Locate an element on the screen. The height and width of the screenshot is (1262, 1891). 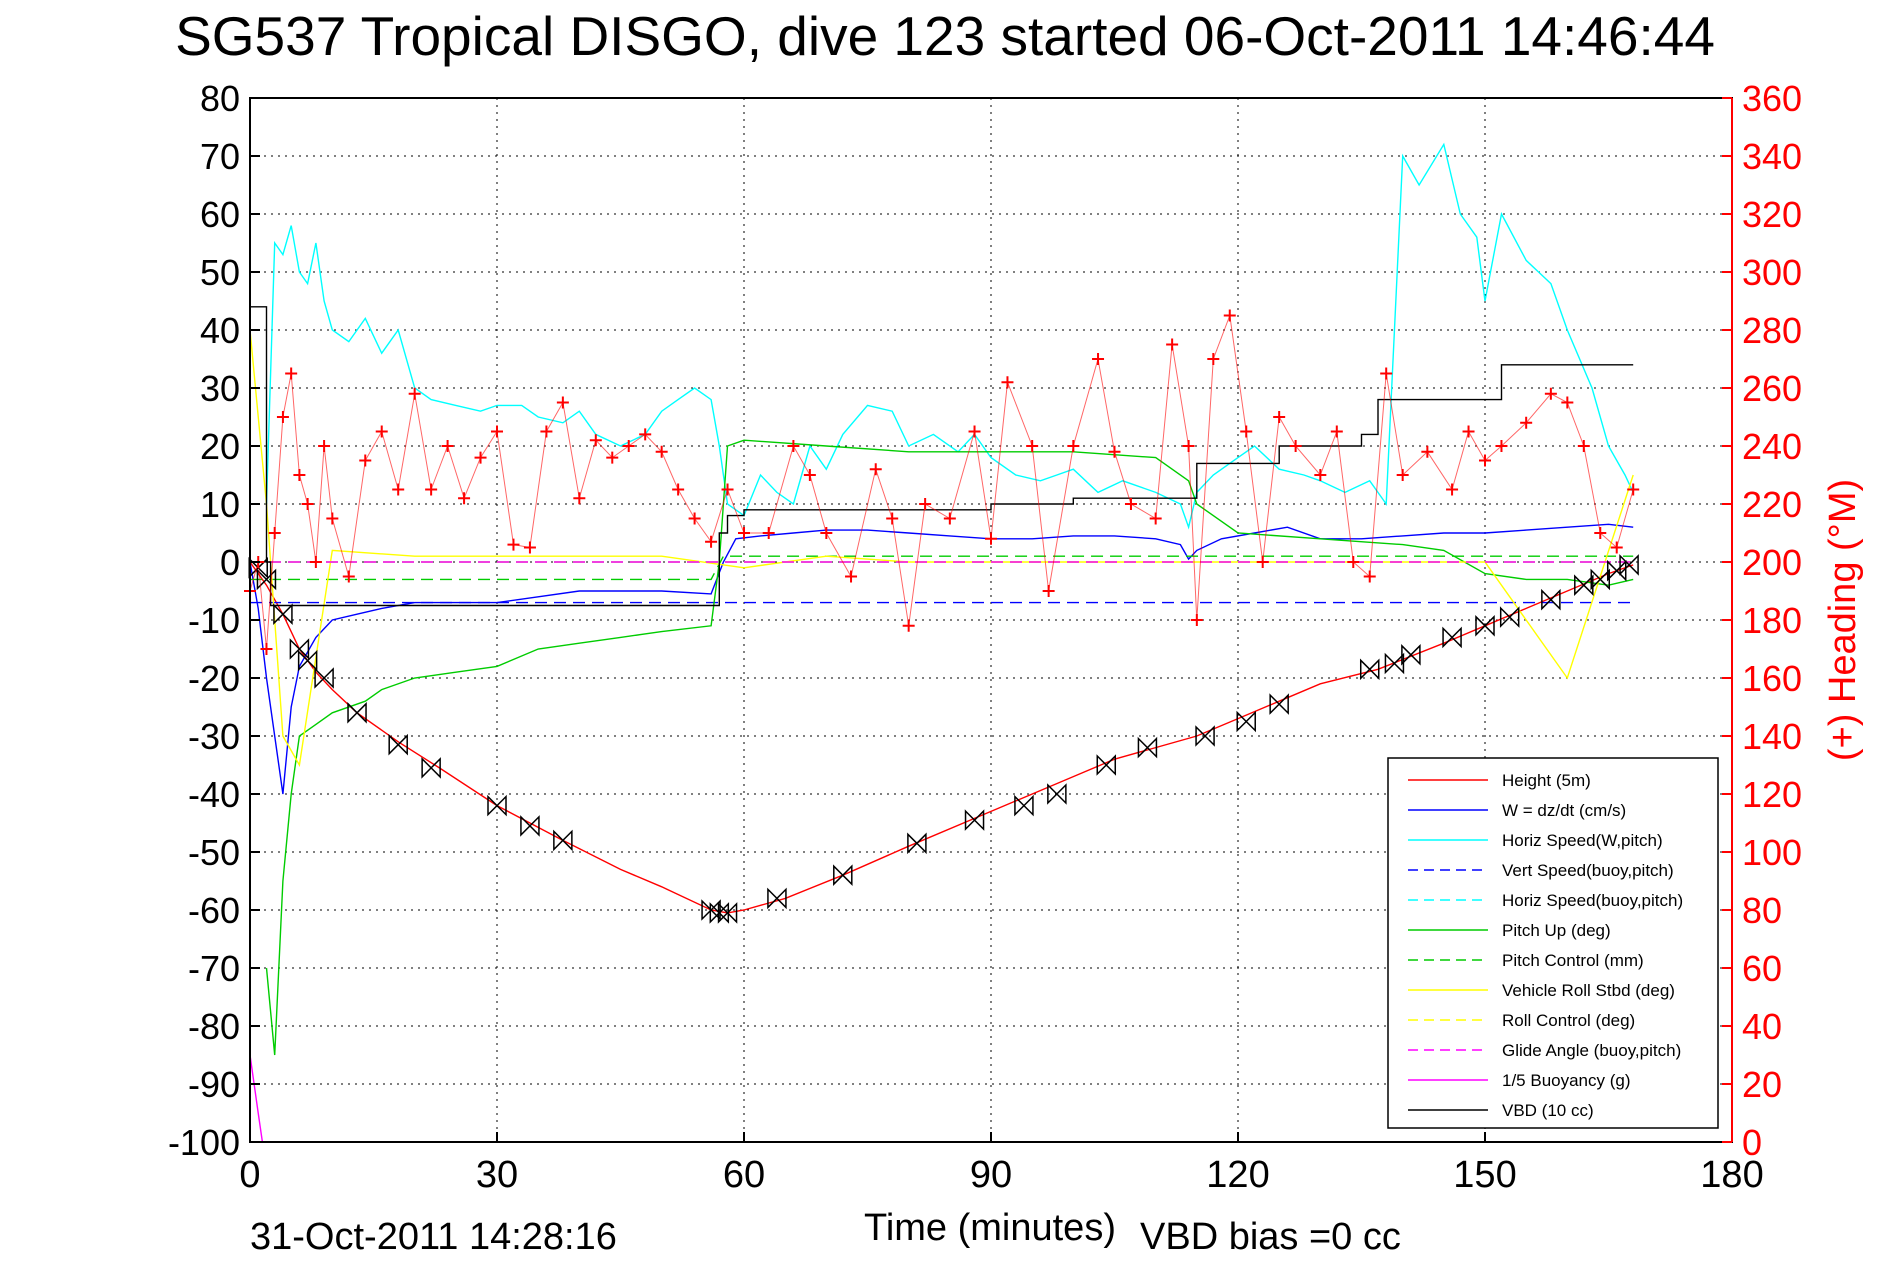
legend-box is located at coordinates (1553, 943).